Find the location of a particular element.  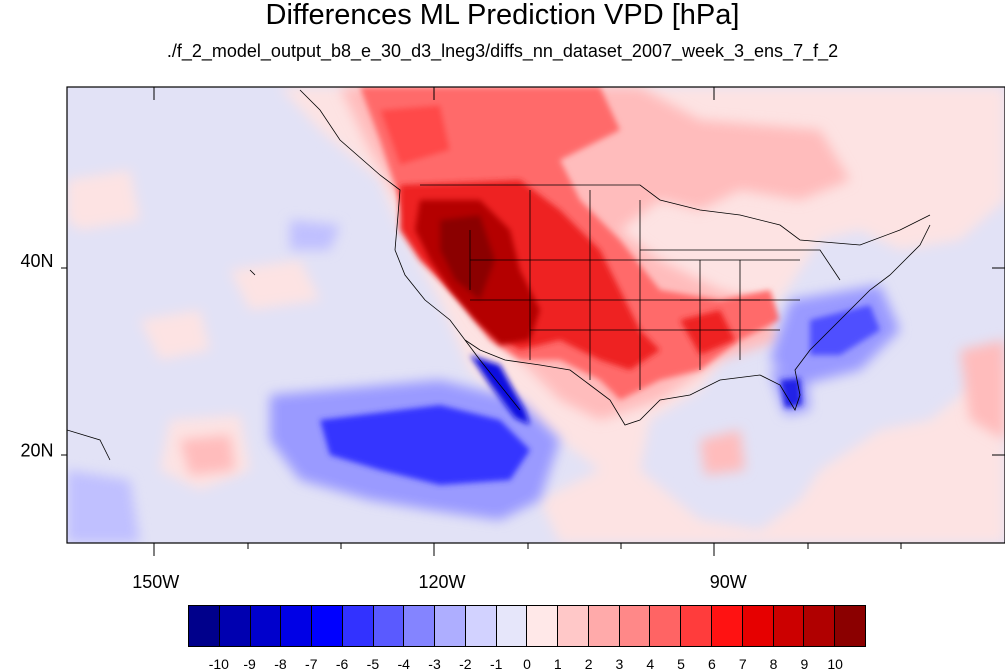

colorbar-label: 0 is located at coordinates (527, 664).